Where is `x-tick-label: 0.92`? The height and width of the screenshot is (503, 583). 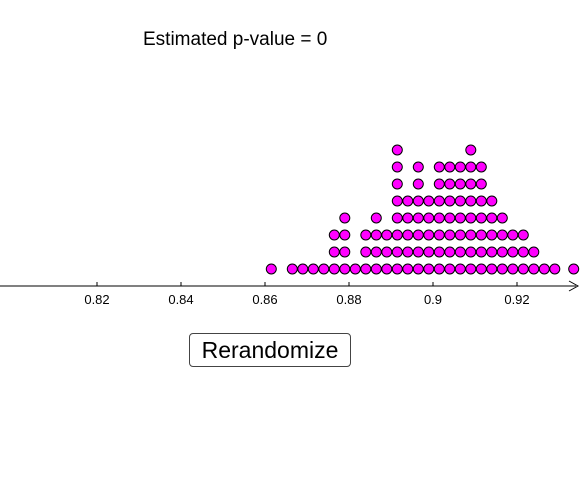
x-tick-label: 0.92 is located at coordinates (516, 299).